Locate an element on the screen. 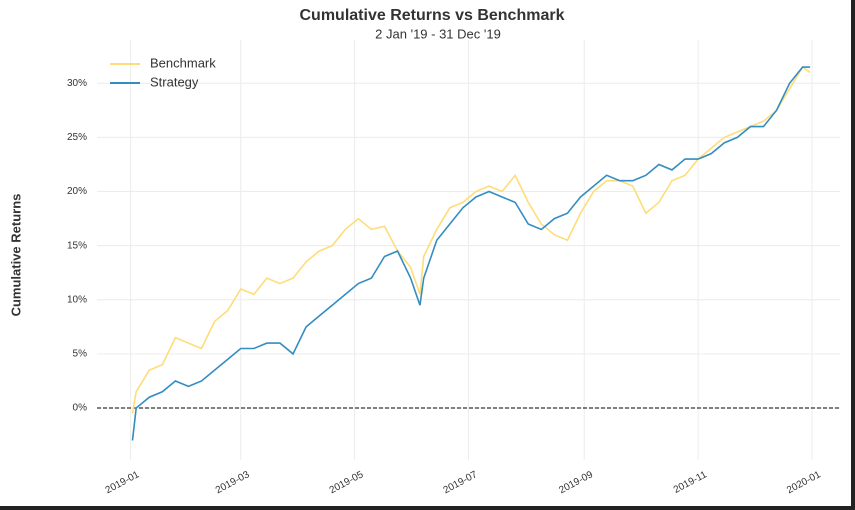  chart-subtitle: 2 Jan '19 - 31 Dec '19 is located at coordinates (438, 33).